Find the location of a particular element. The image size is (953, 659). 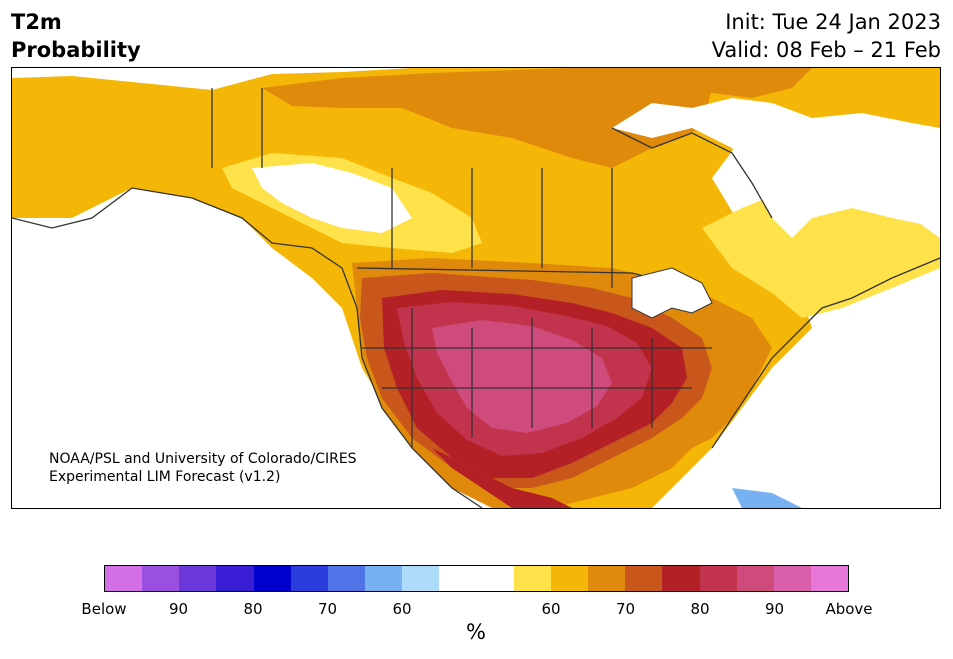

valid-range: Valid: 08 Feb – 21 Feb is located at coordinates (826, 50).